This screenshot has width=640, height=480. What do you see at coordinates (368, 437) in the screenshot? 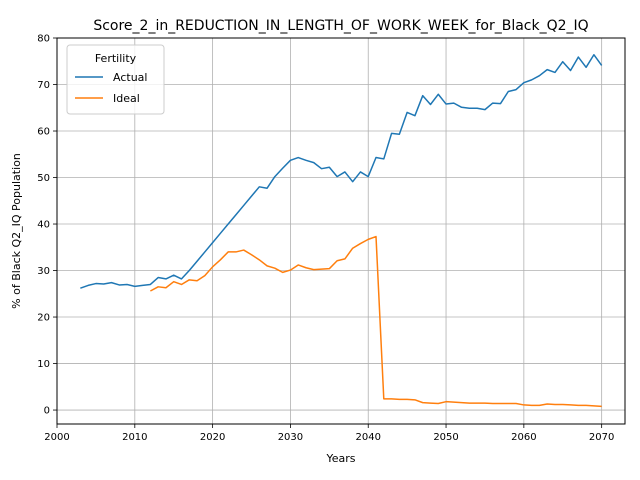
I see `x-tick-label: 2040` at bounding box center [368, 437].